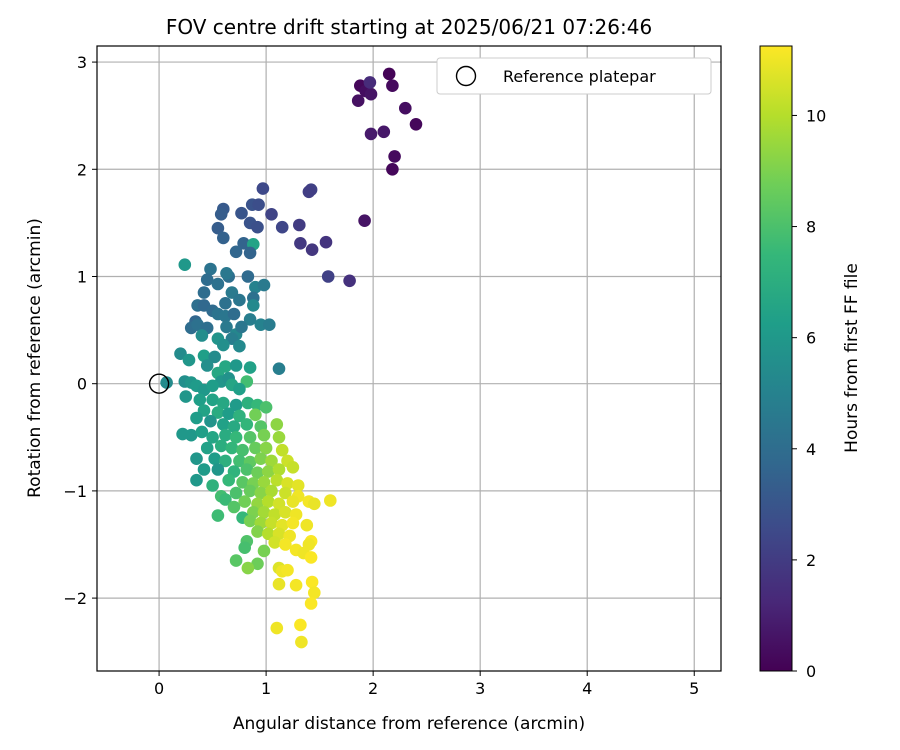 The height and width of the screenshot is (750, 900). Describe the element at coordinates (694, 688) in the screenshot. I see `x-tick-label: 5` at that location.